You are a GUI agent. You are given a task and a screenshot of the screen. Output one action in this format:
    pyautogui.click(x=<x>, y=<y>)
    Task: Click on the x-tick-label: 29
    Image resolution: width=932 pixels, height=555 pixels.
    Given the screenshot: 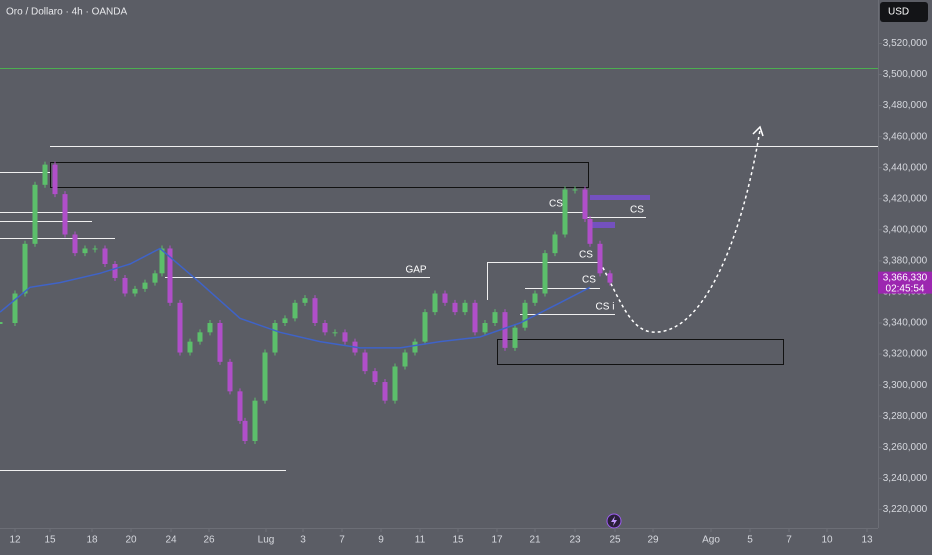 What is the action you would take?
    pyautogui.click(x=653, y=540)
    